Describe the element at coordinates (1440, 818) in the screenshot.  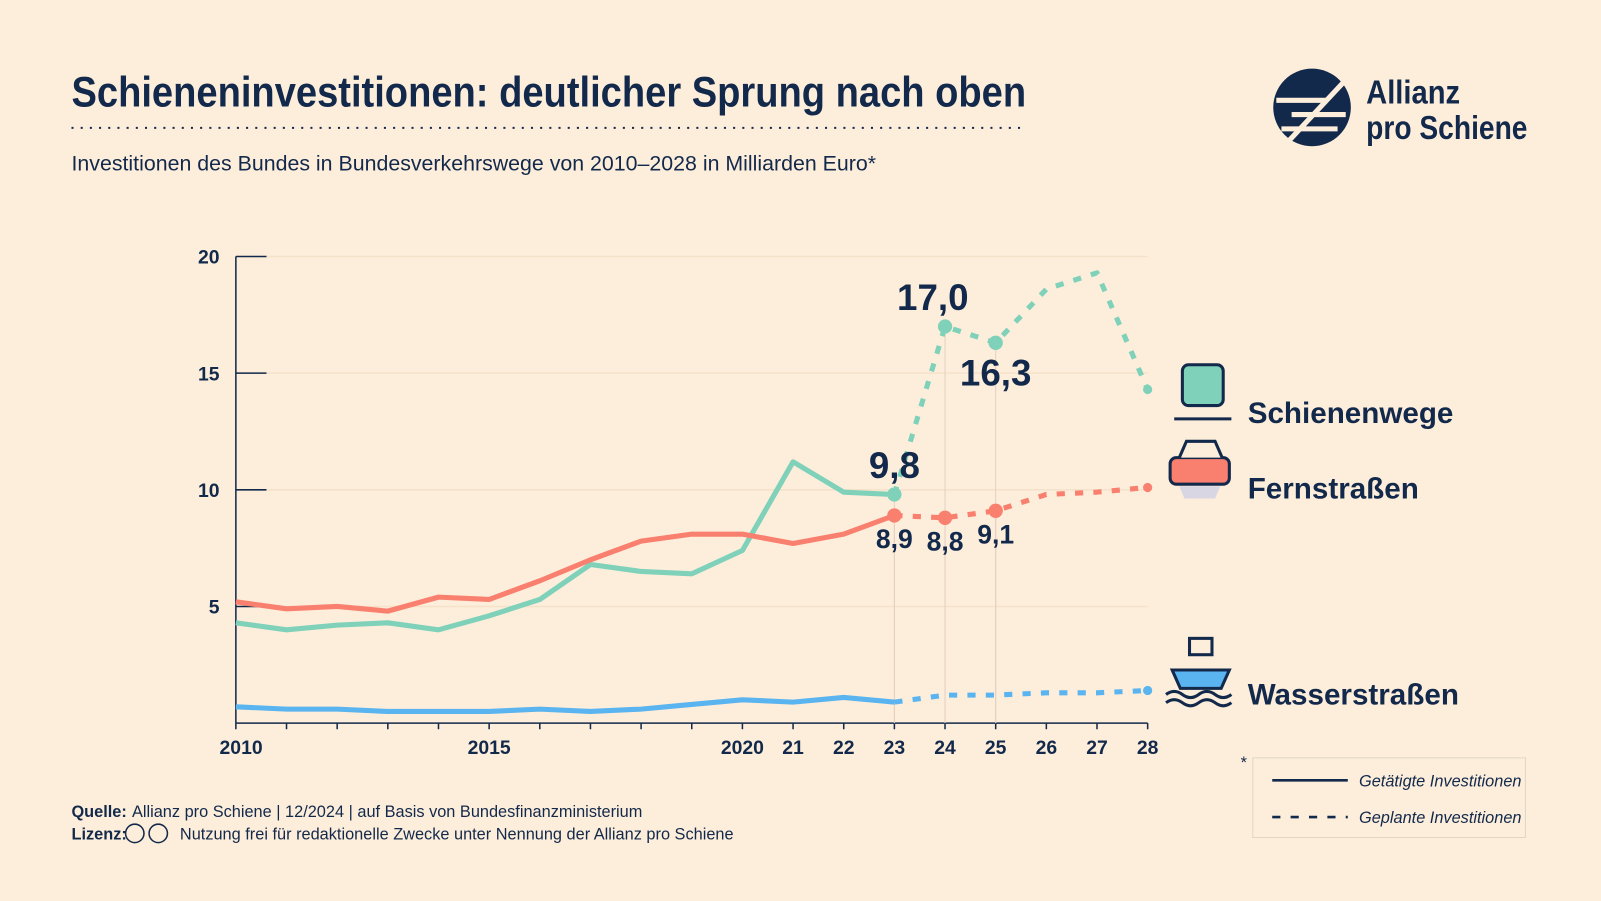
I see `legend-label: Geplante Investitionen` at that location.